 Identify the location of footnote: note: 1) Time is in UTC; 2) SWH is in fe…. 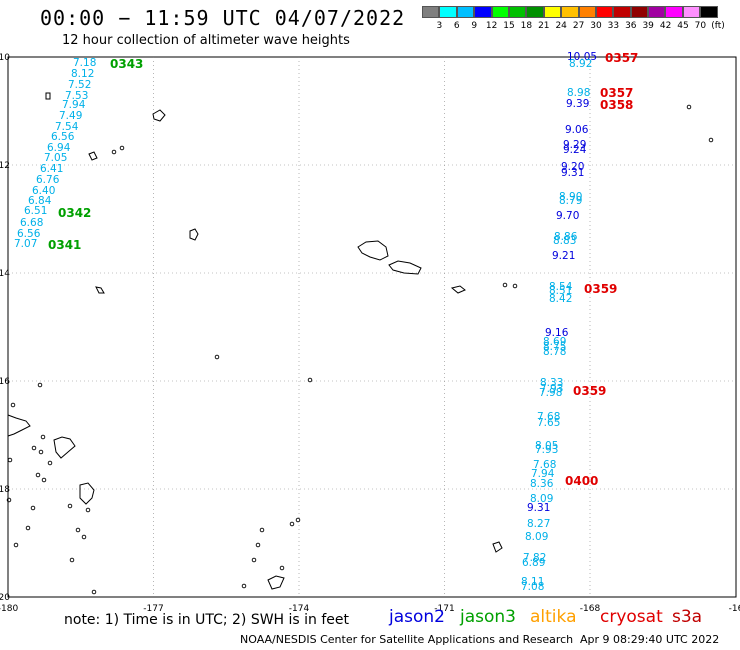
(207, 620).